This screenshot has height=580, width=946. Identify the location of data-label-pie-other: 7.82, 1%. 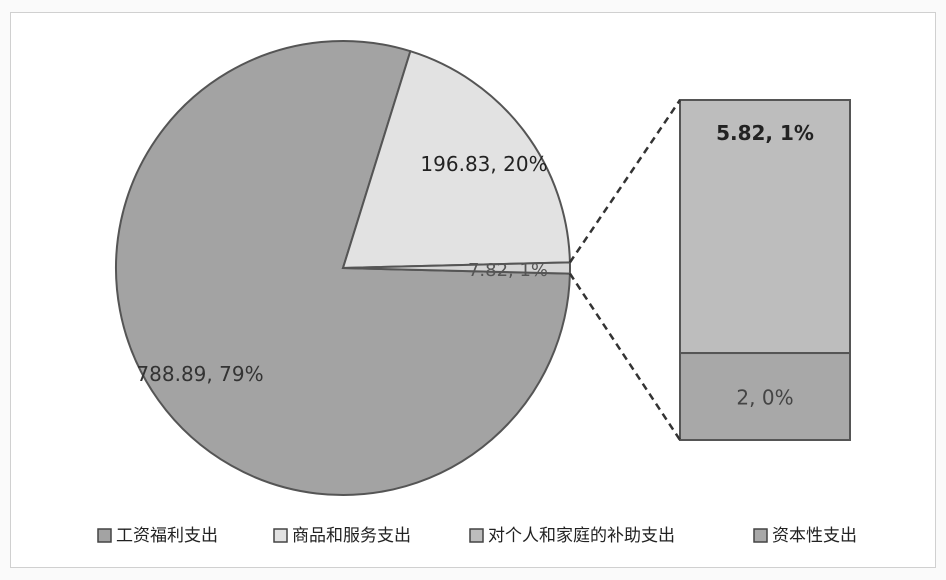
(508, 270).